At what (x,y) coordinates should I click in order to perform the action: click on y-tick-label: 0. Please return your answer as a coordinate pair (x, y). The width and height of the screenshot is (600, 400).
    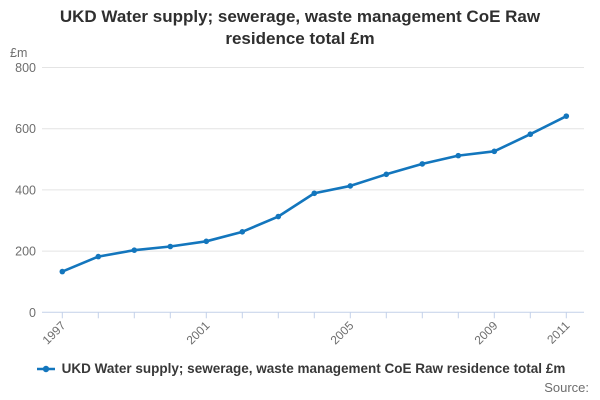
    Looking at the image, I should click on (32, 313).